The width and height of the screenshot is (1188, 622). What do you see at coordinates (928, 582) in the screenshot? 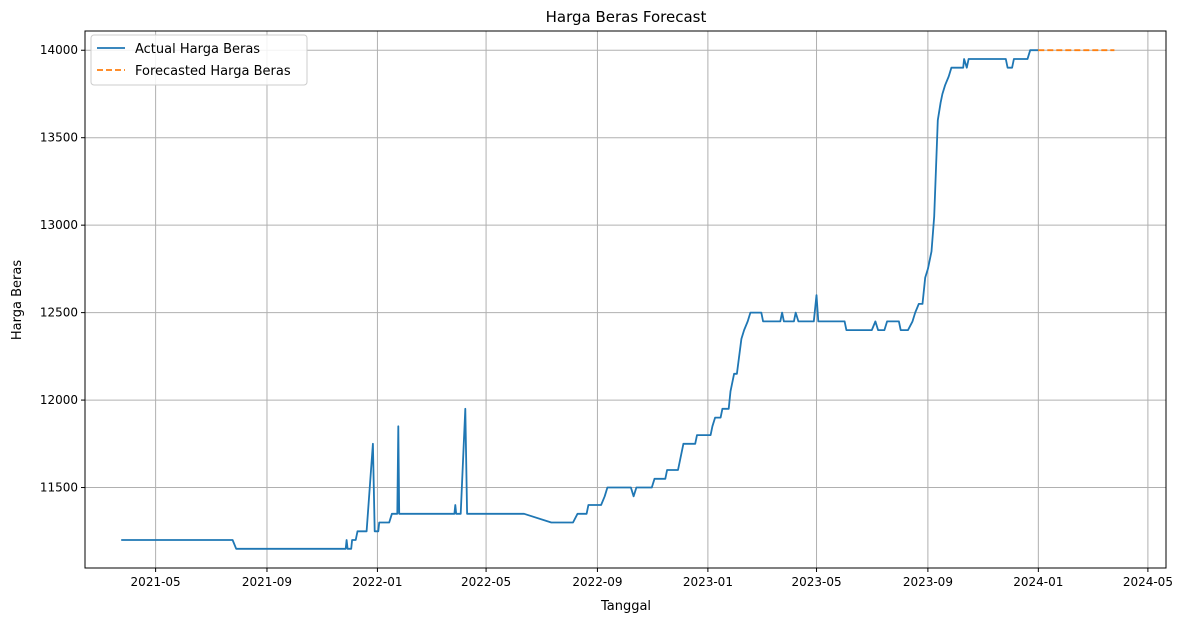
I see `x-tick-label: 2023-09` at bounding box center [928, 582].